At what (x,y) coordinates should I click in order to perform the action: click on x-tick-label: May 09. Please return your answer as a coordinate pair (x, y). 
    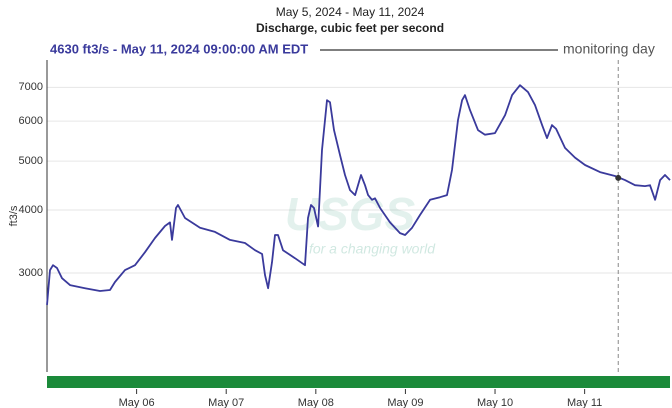
    Looking at the image, I should click on (405, 402).